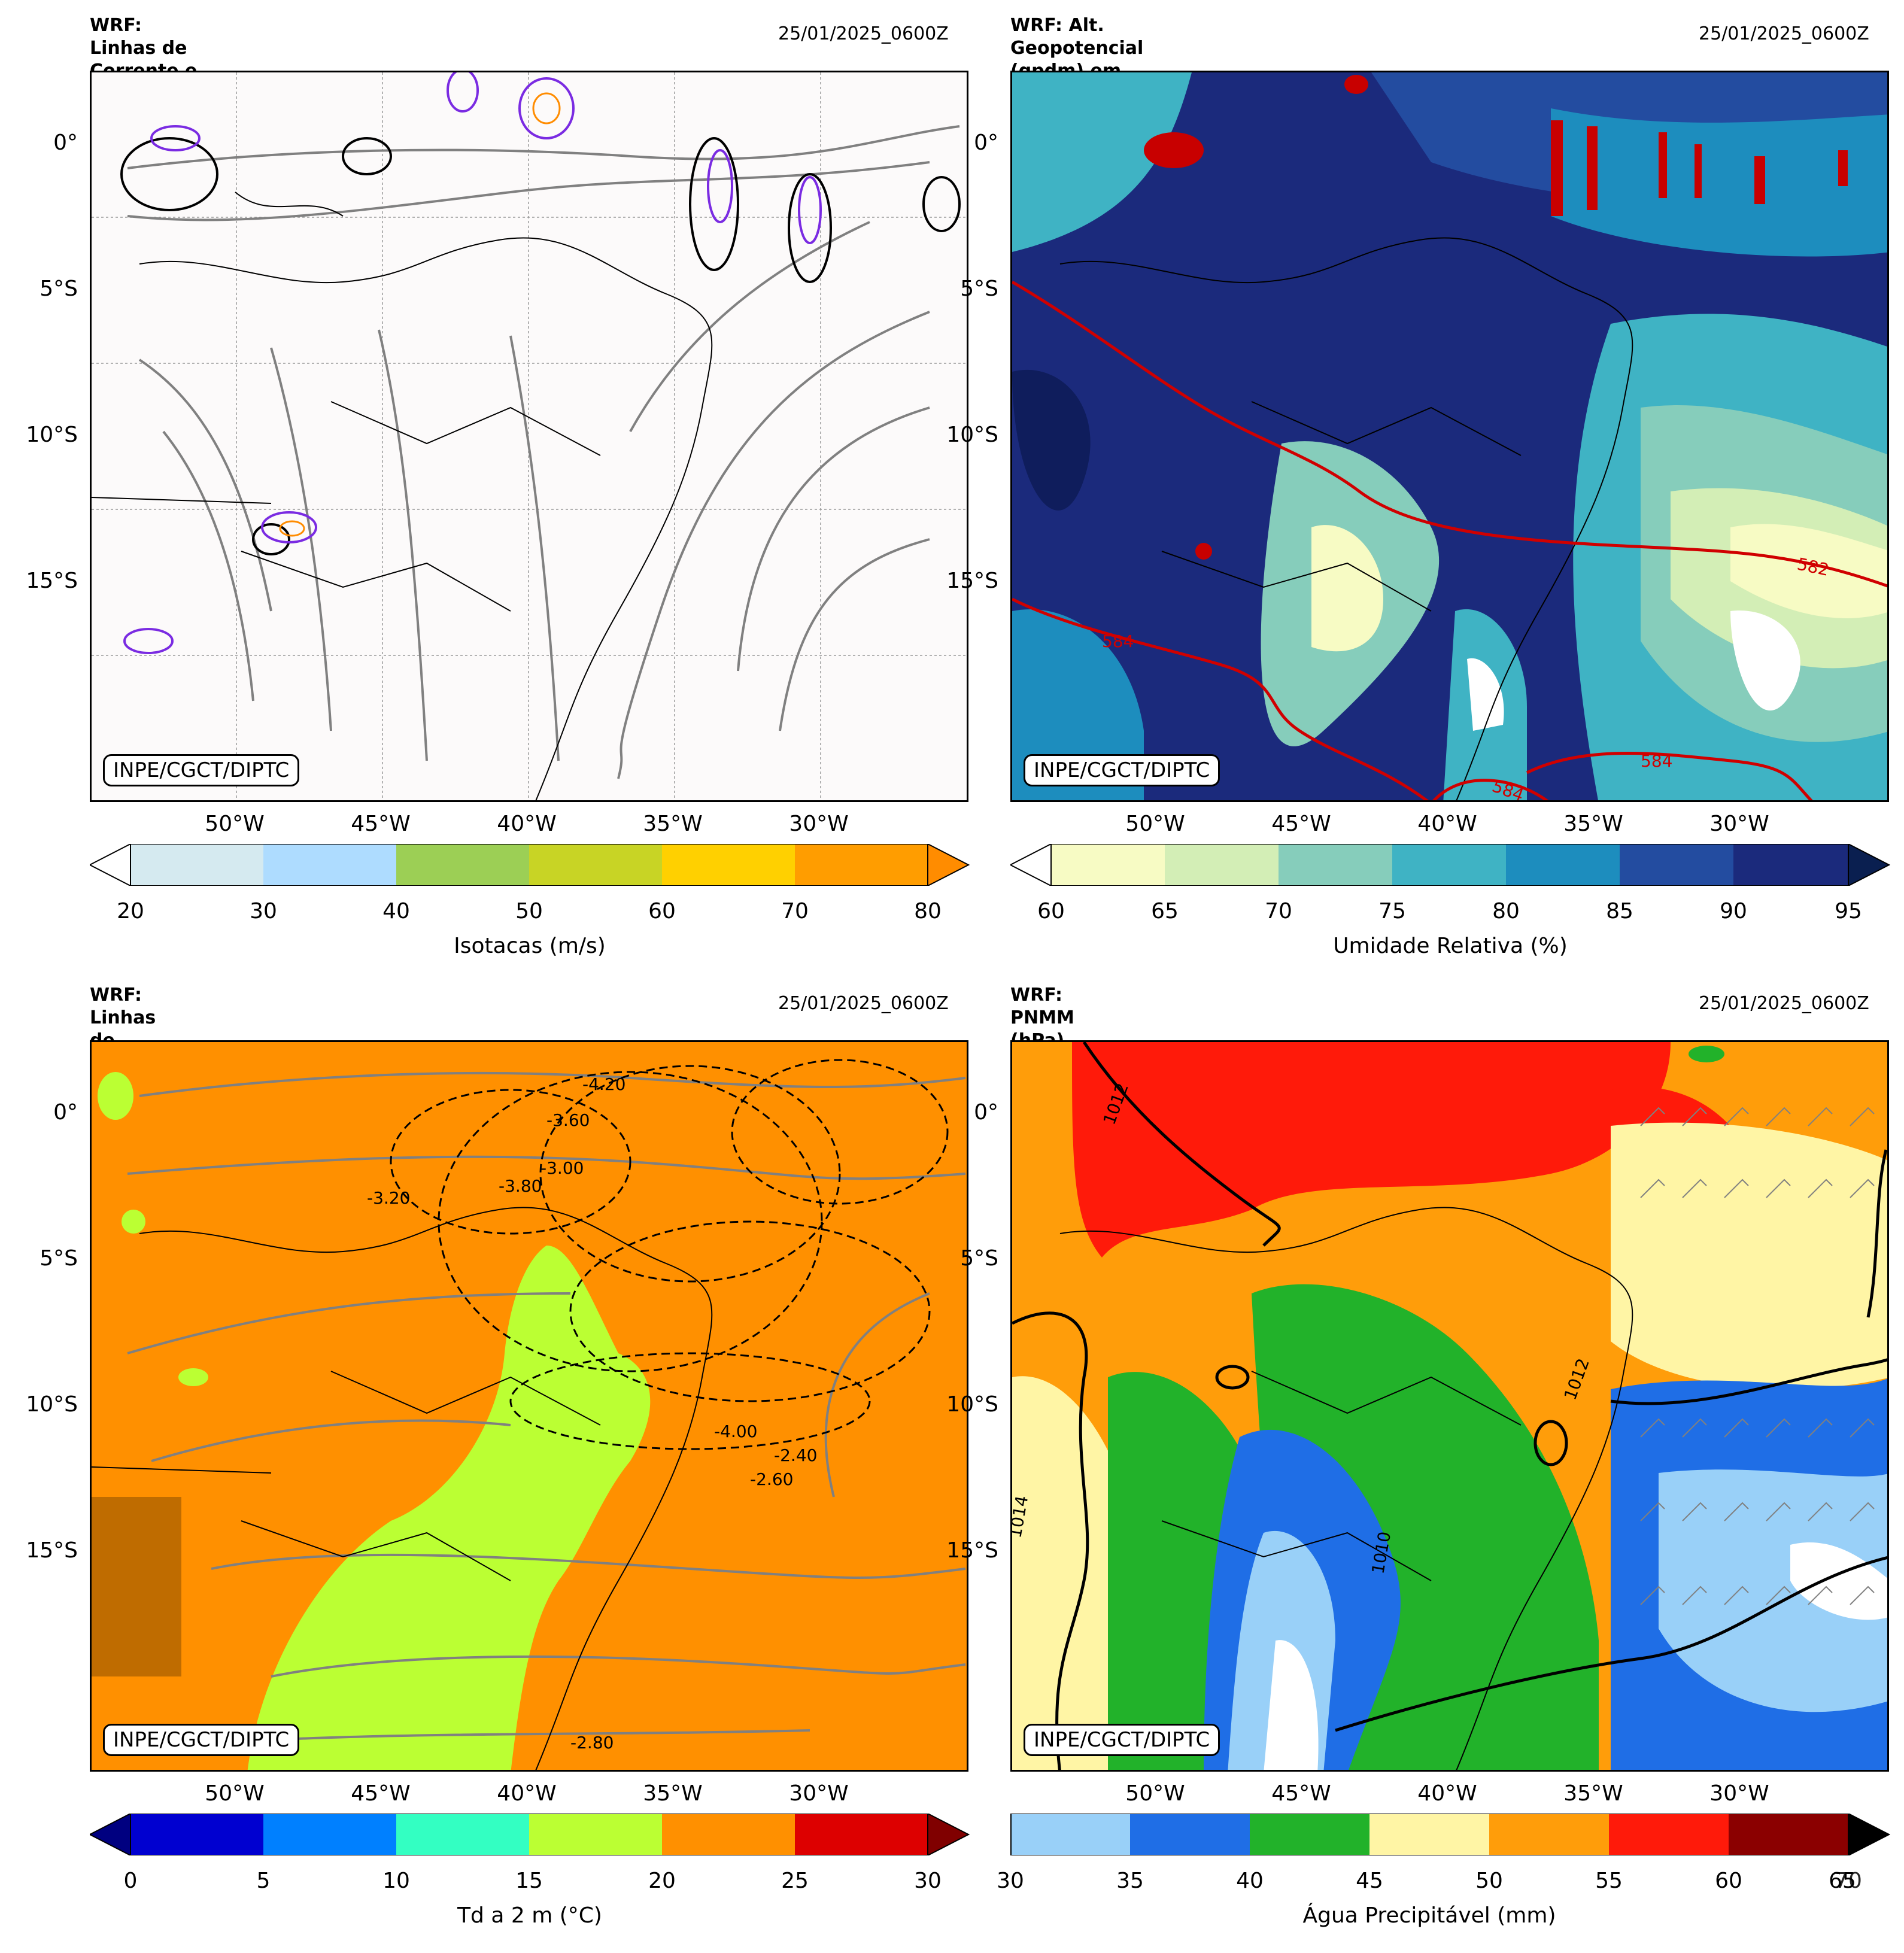 This screenshot has width=1904, height=1953. I want to click on contour-label: -3.80, so click(520, 1186).